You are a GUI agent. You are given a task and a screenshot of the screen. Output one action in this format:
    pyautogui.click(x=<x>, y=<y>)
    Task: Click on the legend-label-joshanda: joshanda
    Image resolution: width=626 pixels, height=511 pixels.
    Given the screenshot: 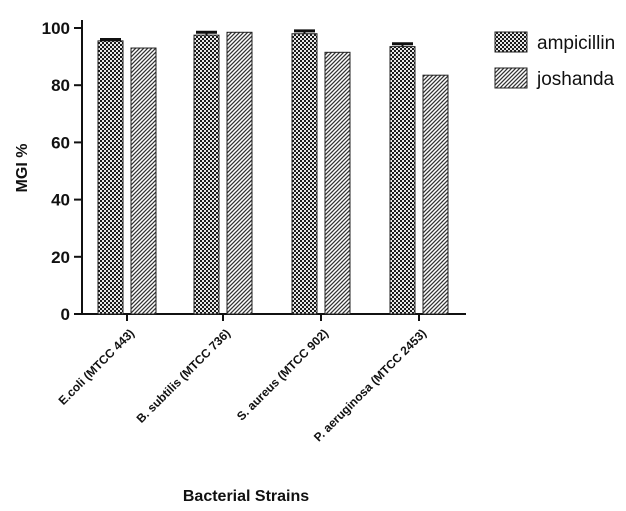 What is the action you would take?
    pyautogui.click(x=575, y=79)
    